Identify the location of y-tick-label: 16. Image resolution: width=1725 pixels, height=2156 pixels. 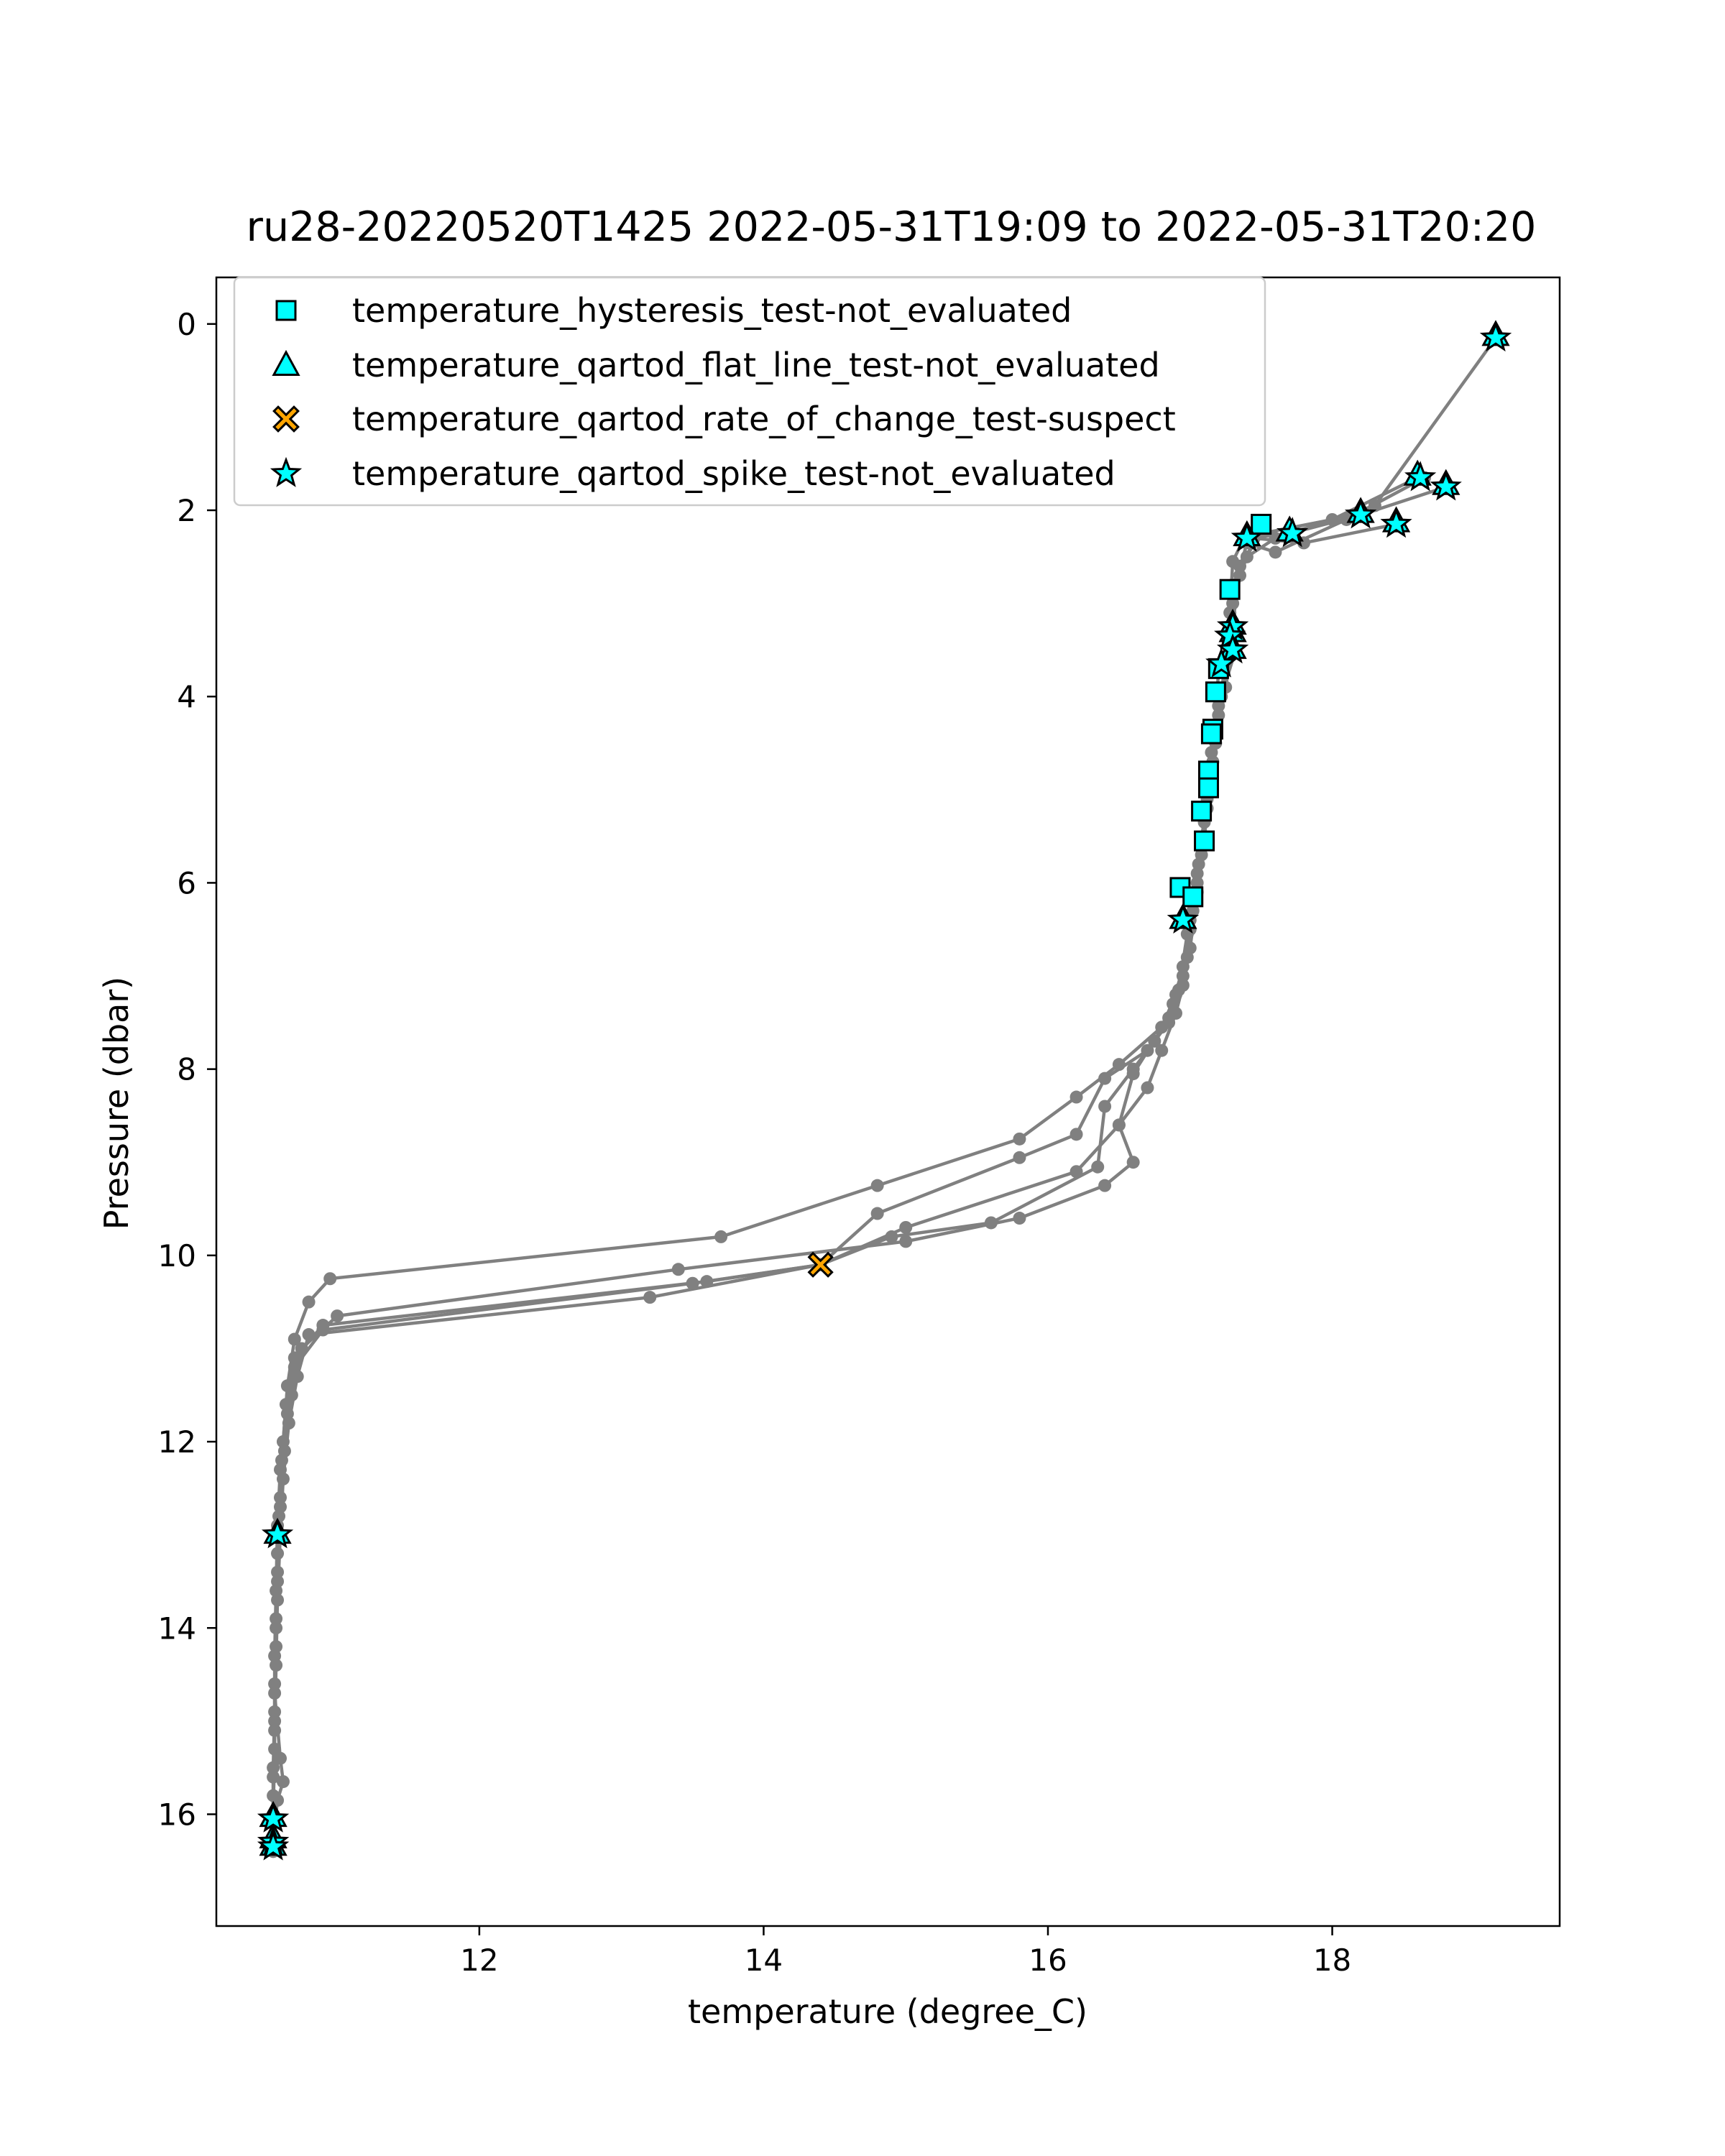
(177, 1814).